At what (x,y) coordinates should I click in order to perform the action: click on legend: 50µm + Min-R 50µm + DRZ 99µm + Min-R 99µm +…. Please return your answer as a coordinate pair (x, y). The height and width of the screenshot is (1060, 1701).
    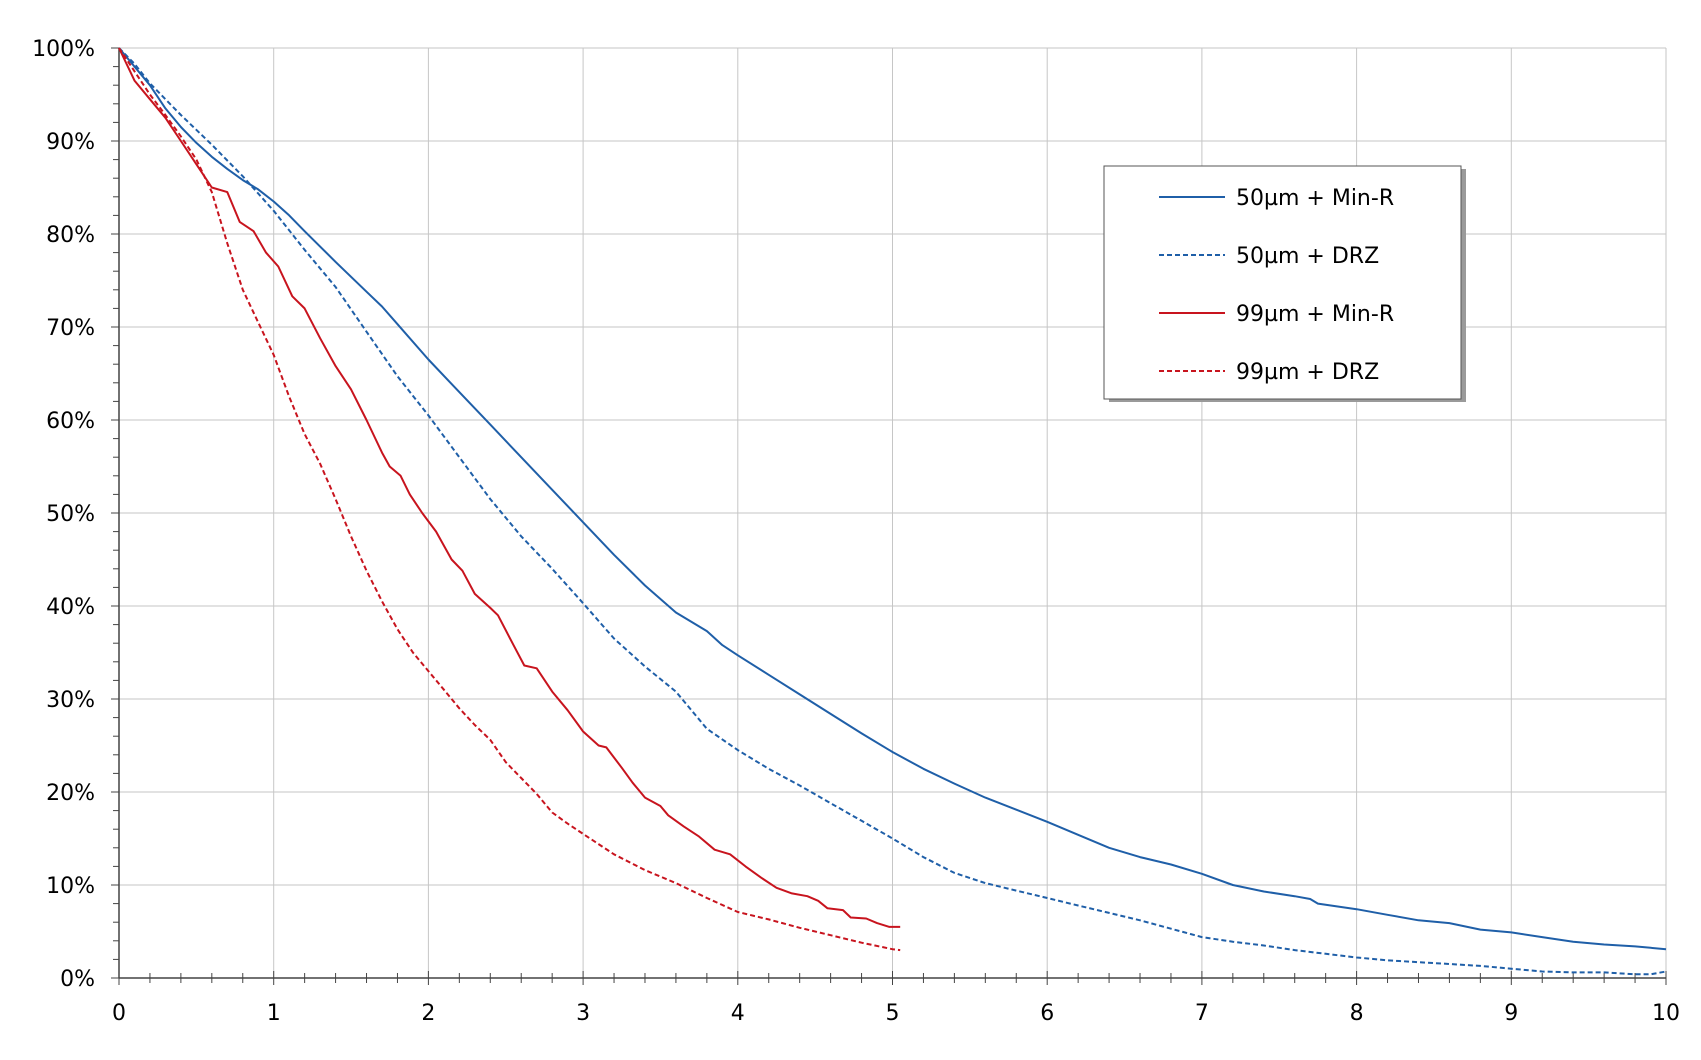
    Looking at the image, I should click on (1284, 283).